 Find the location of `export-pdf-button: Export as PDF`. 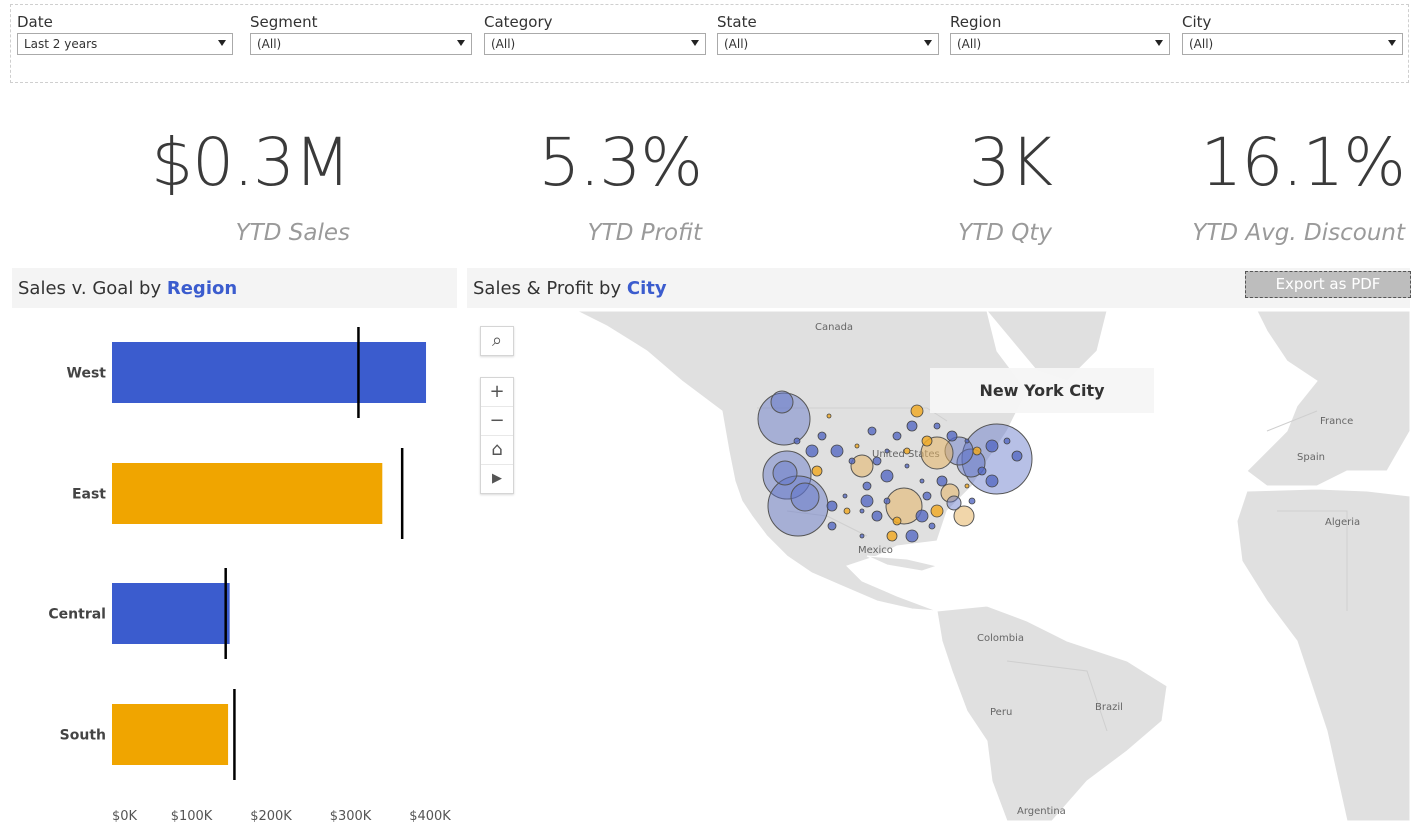

export-pdf-button: Export as PDF is located at coordinates (1328, 284).